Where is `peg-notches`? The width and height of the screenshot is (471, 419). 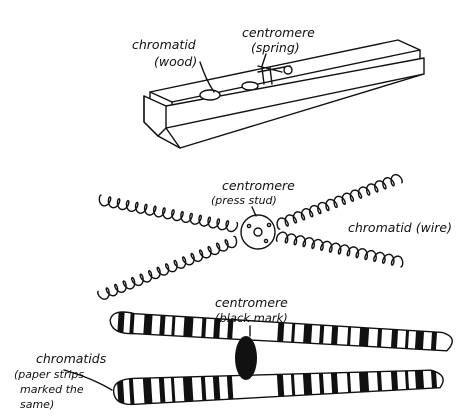
peg-notches is located at coordinates (229, 91).